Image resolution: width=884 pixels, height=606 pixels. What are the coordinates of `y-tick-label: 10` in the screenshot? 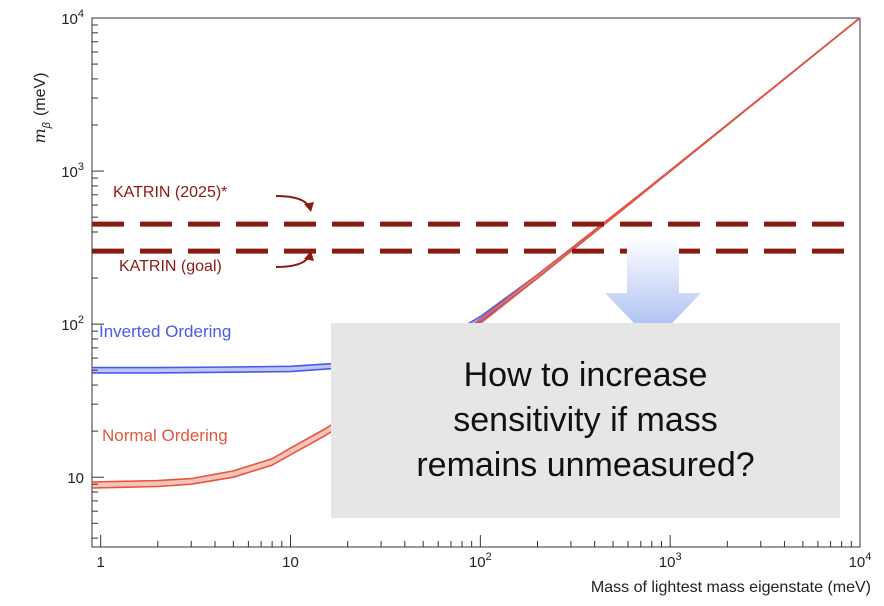 It's located at (75, 478).